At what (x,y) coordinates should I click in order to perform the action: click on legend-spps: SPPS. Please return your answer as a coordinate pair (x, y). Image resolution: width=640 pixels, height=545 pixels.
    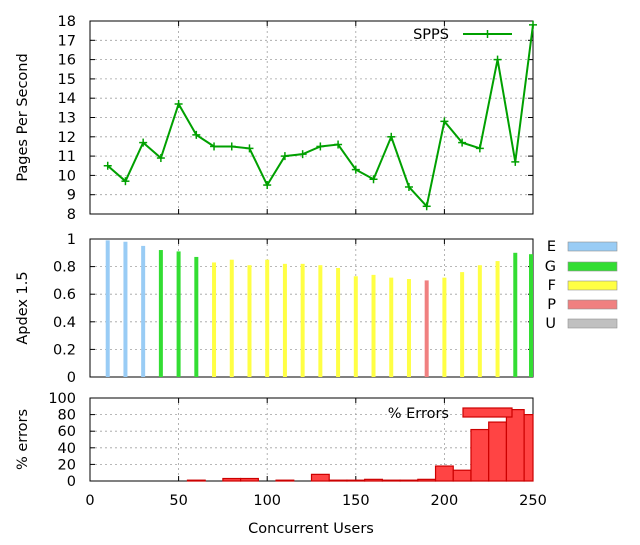
    Looking at the image, I should click on (462, 35).